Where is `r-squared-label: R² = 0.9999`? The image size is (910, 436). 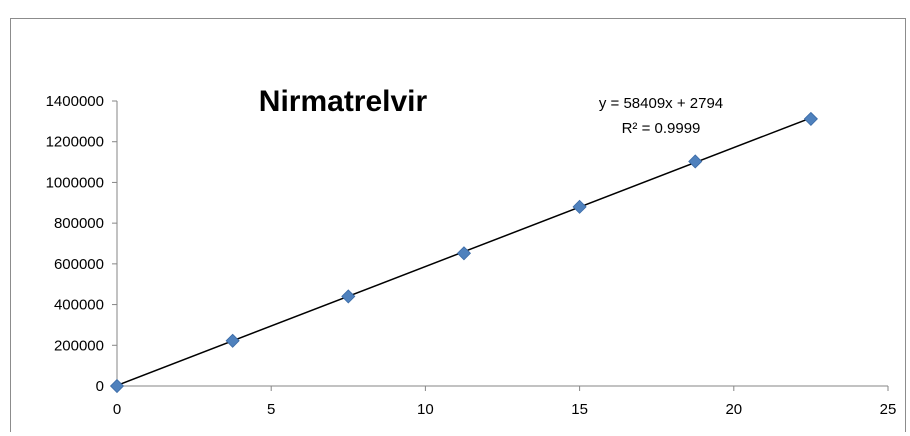
r-squared-label: R² = 0.9999 is located at coordinates (661, 128).